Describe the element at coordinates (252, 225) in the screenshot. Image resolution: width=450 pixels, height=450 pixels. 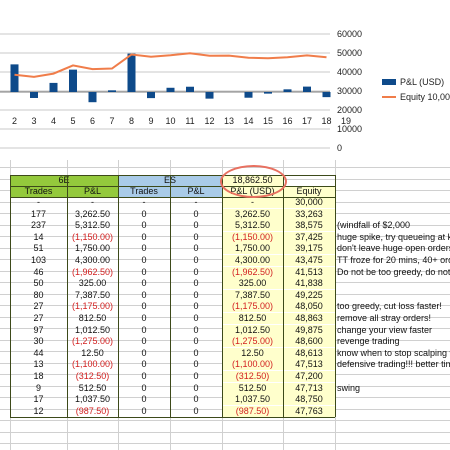
I see `table-cell-pnl: 5,312.50` at that location.